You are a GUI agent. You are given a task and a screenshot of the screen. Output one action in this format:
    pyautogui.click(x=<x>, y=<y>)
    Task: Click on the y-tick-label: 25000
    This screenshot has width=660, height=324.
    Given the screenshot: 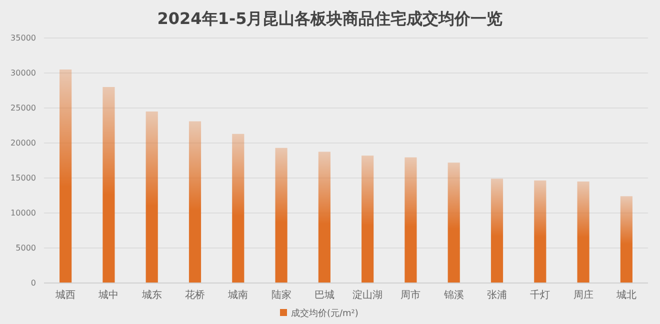 What is the action you would take?
    pyautogui.click(x=23, y=108)
    